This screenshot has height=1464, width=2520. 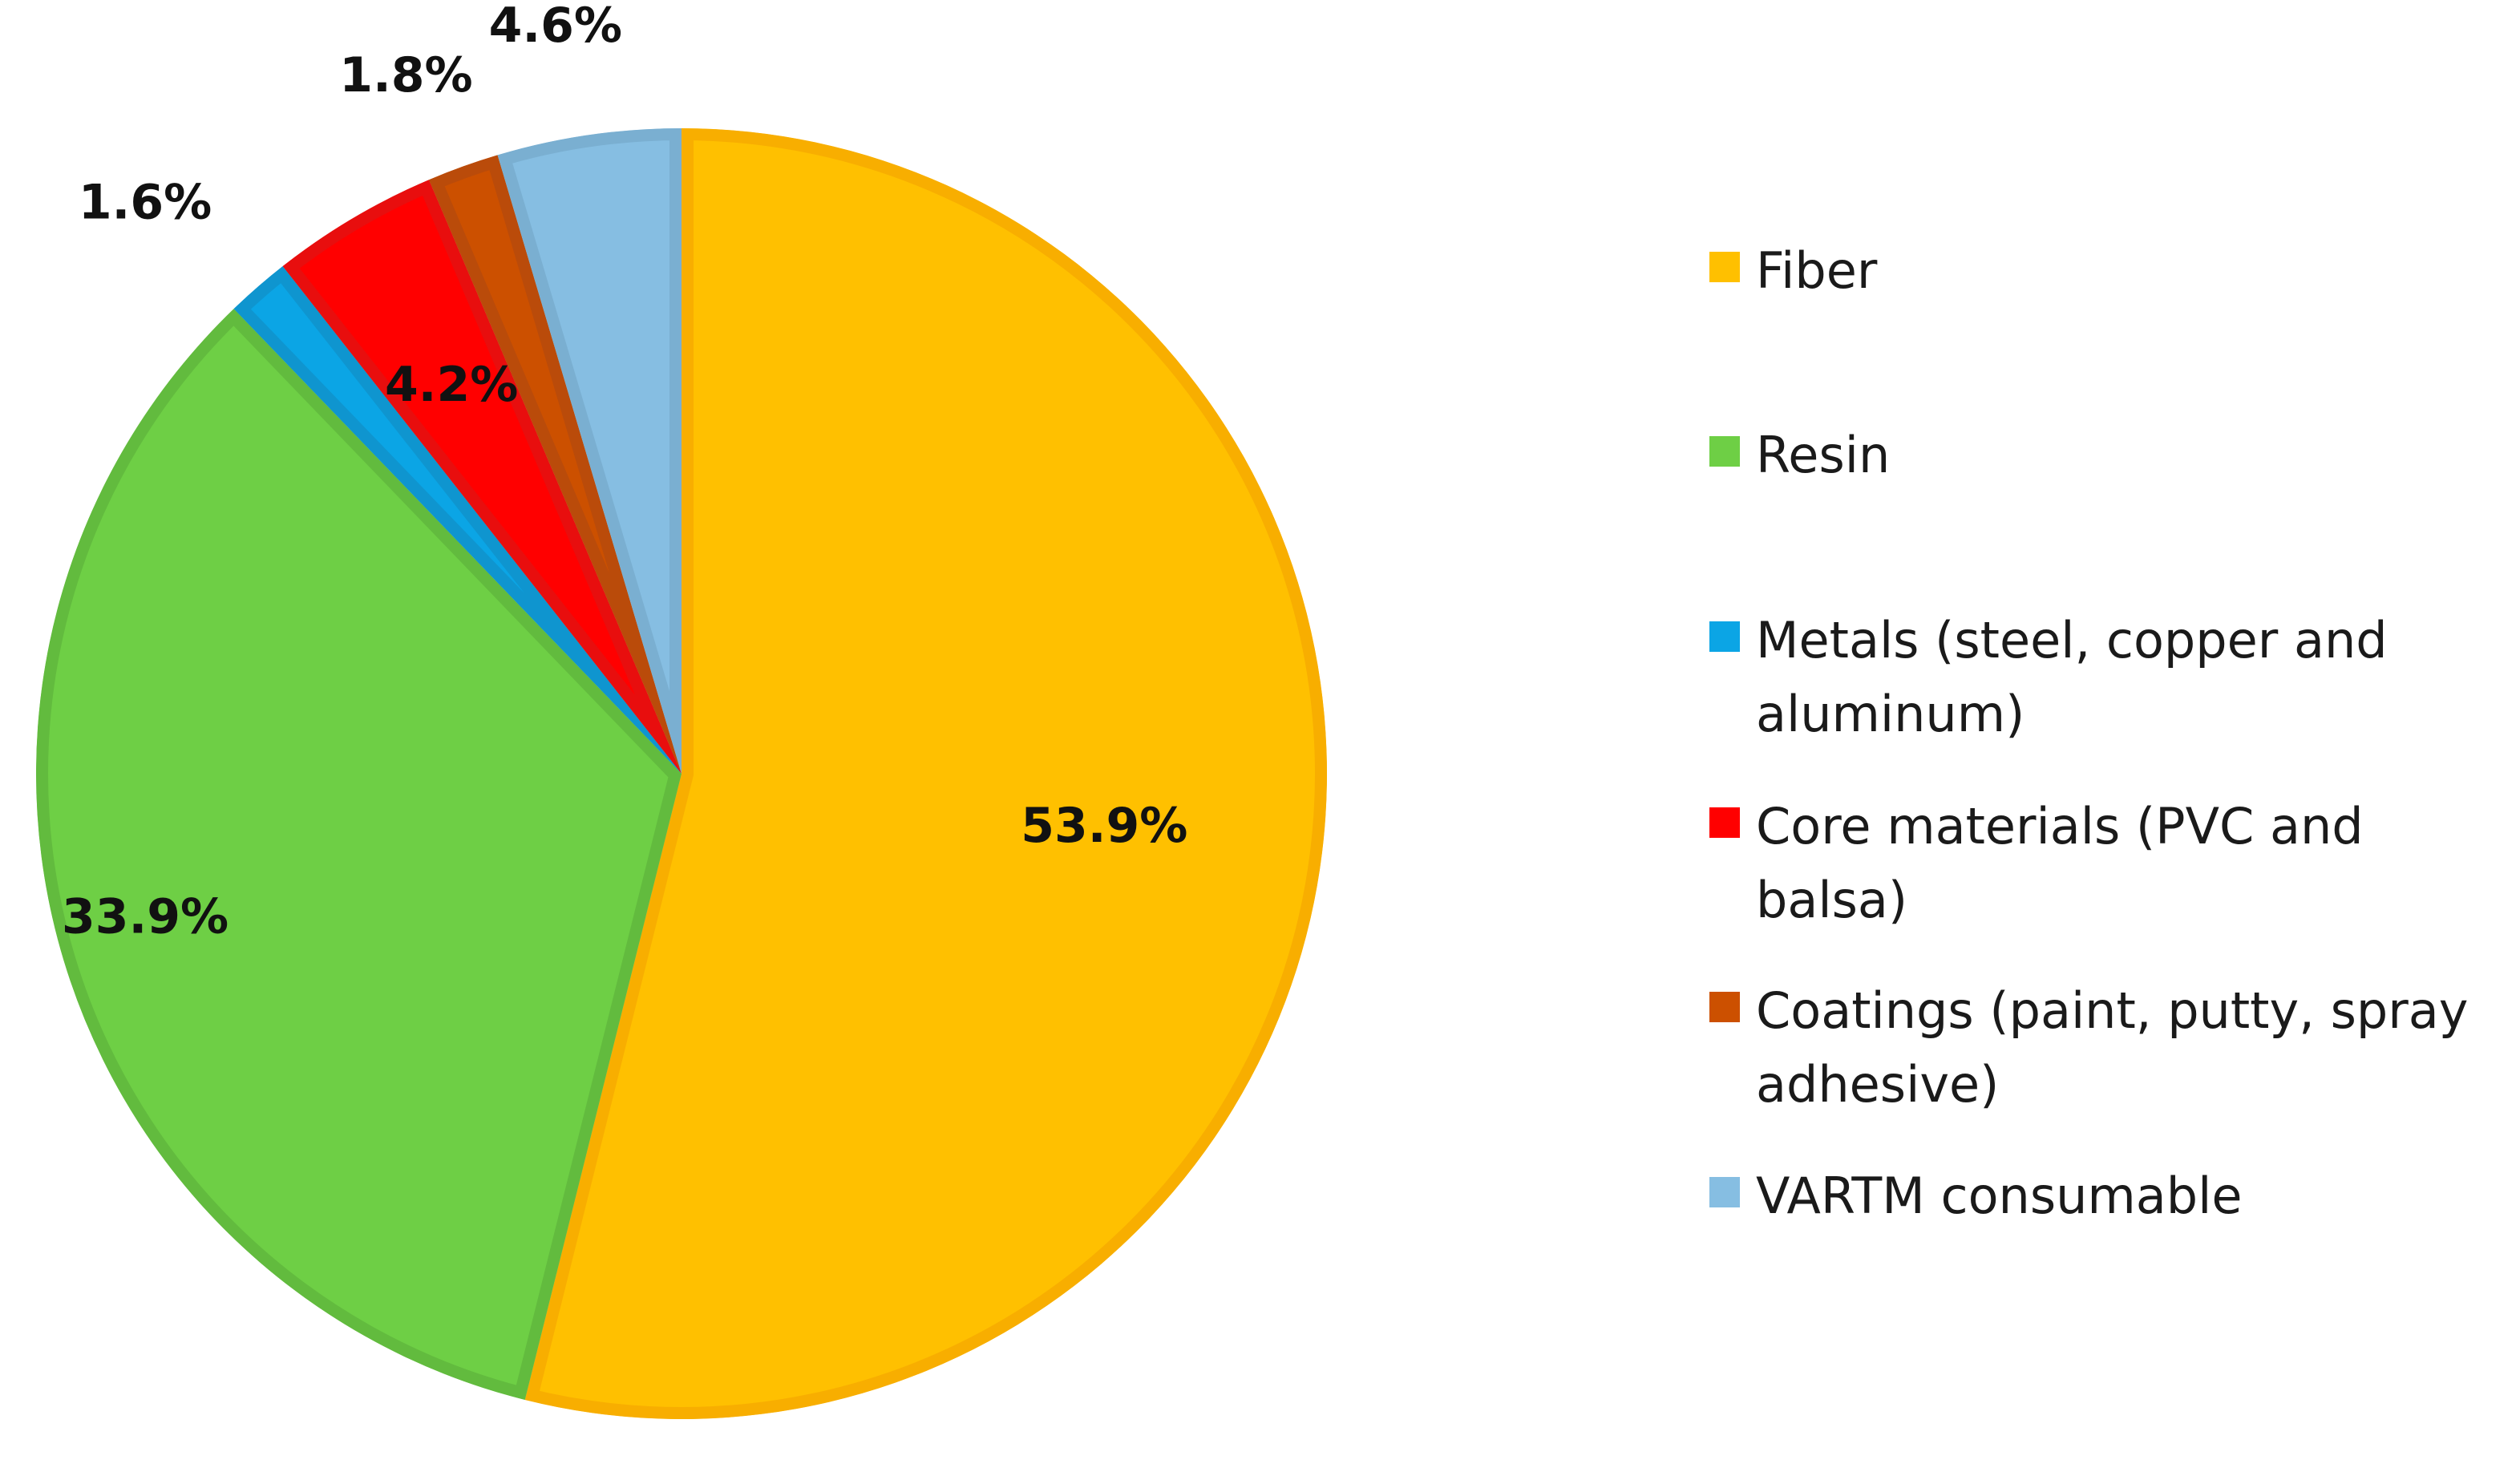 I want to click on legend-item: Core materials (PVC and balsa), so click(x=2105, y=864).